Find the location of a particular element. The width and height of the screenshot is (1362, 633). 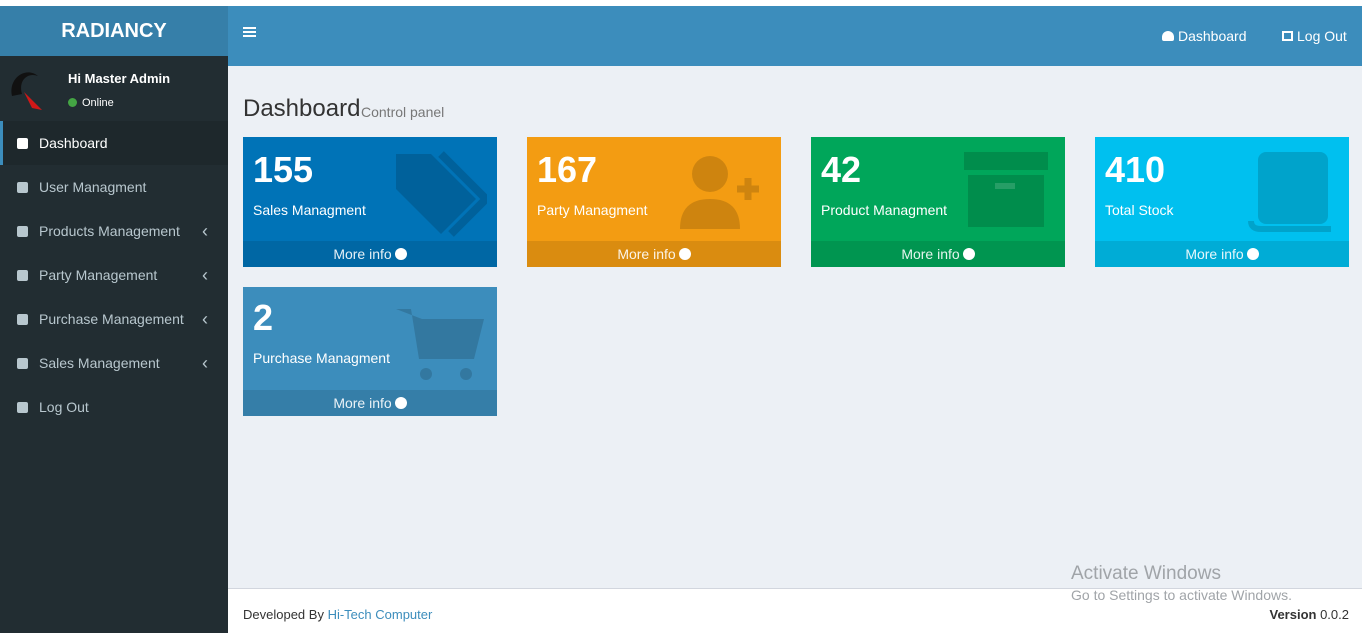

watermark-title: Activate Windows is located at coordinates (1146, 573).